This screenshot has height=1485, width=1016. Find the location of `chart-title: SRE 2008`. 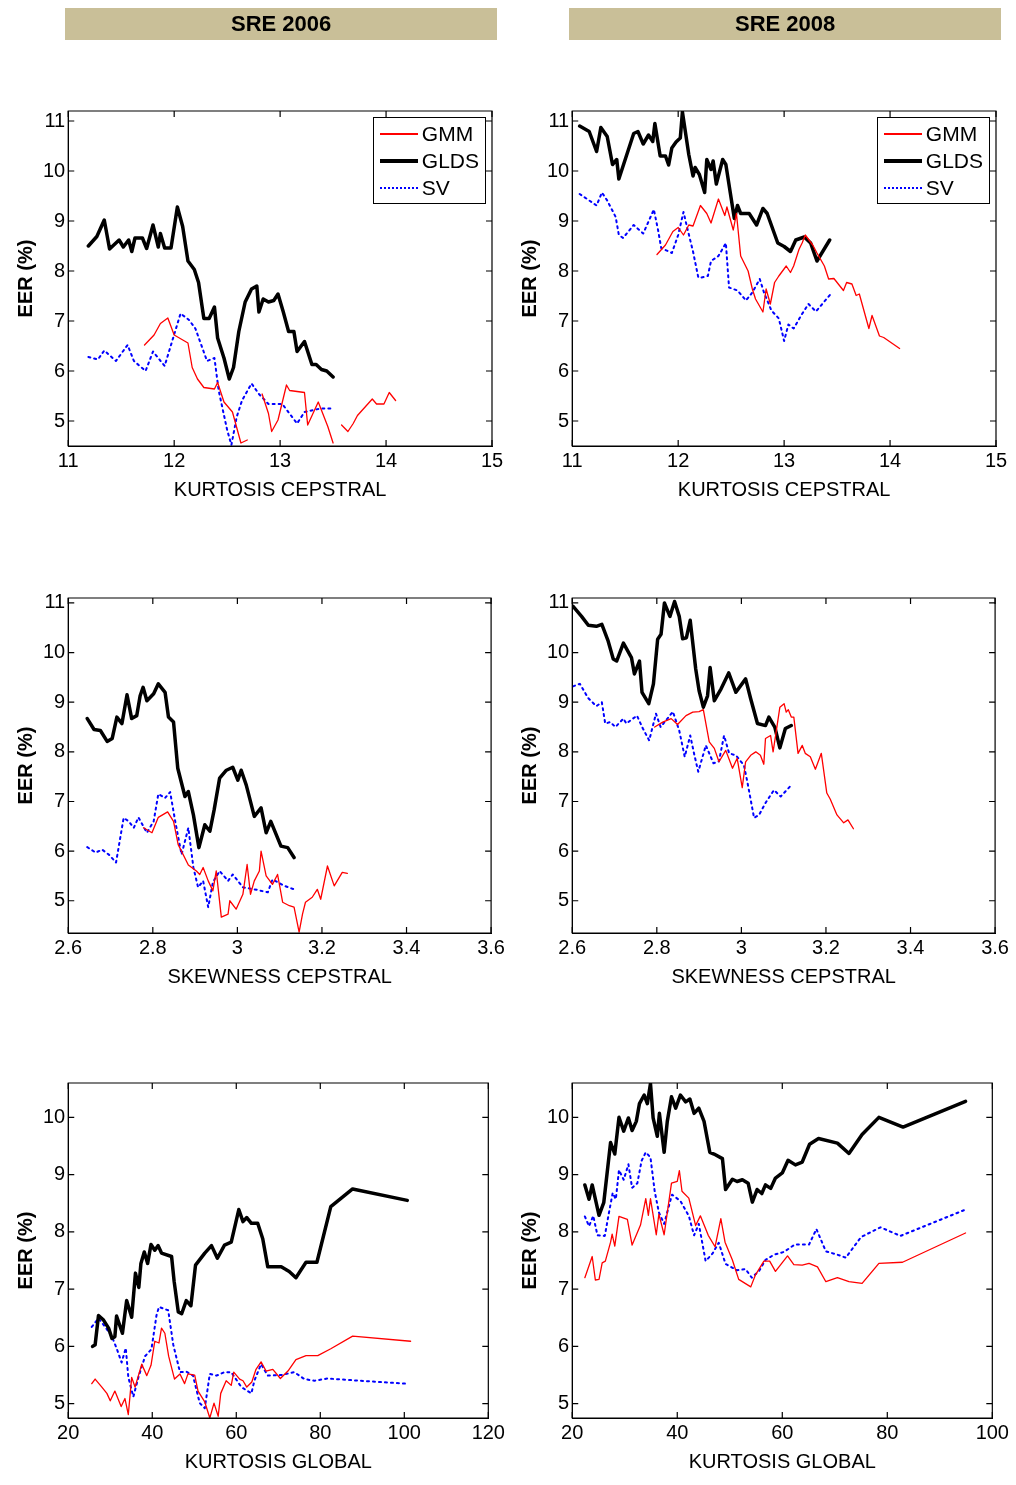

chart-title: SRE 2008 is located at coordinates (785, 24).